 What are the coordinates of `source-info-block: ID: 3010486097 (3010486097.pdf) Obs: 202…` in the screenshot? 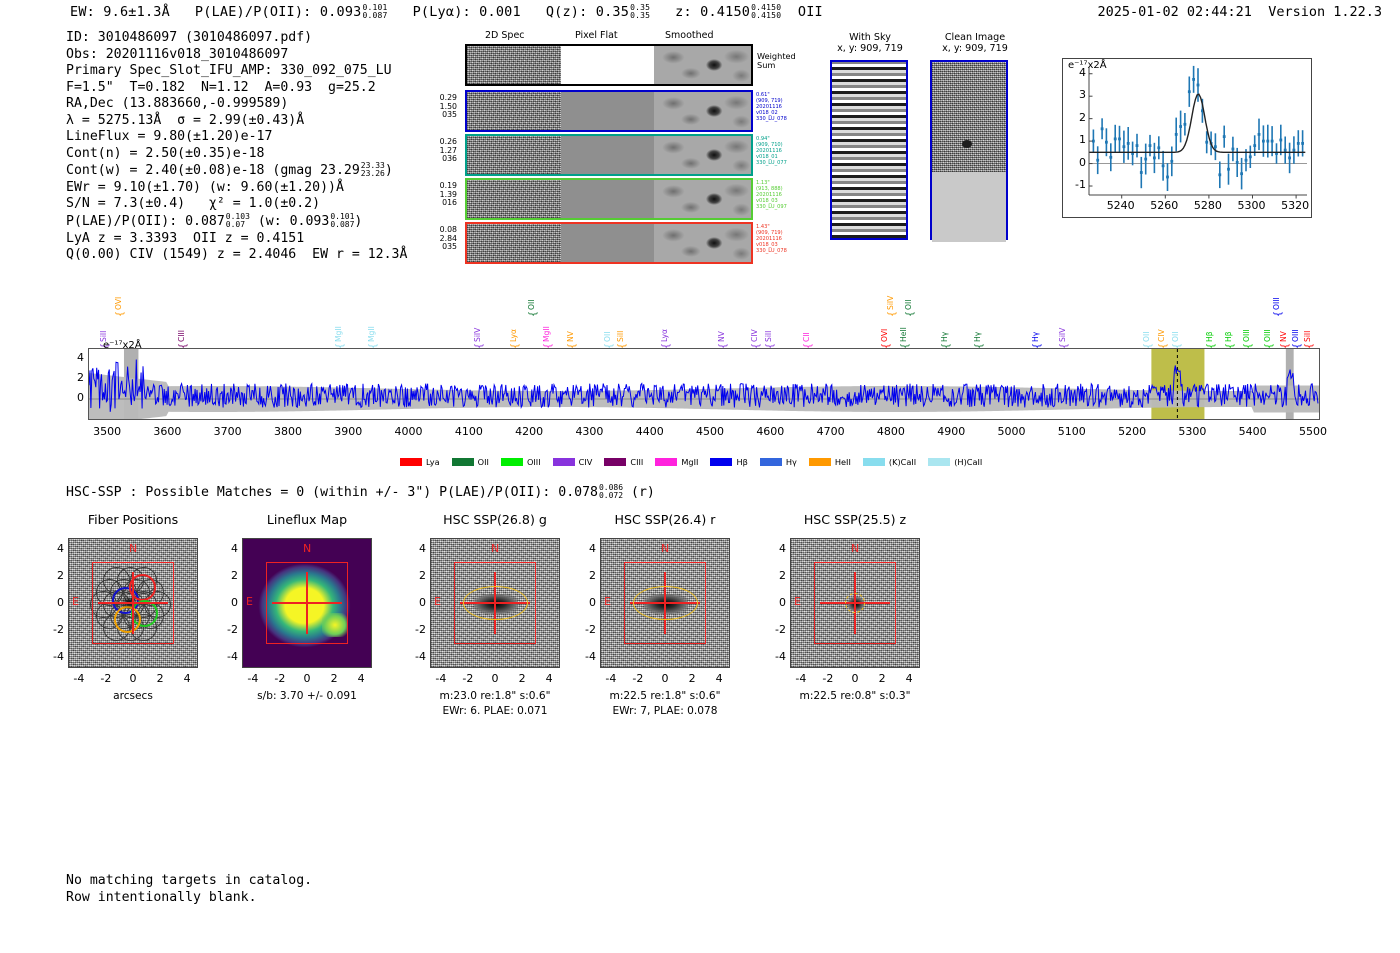 It's located at (236, 147).